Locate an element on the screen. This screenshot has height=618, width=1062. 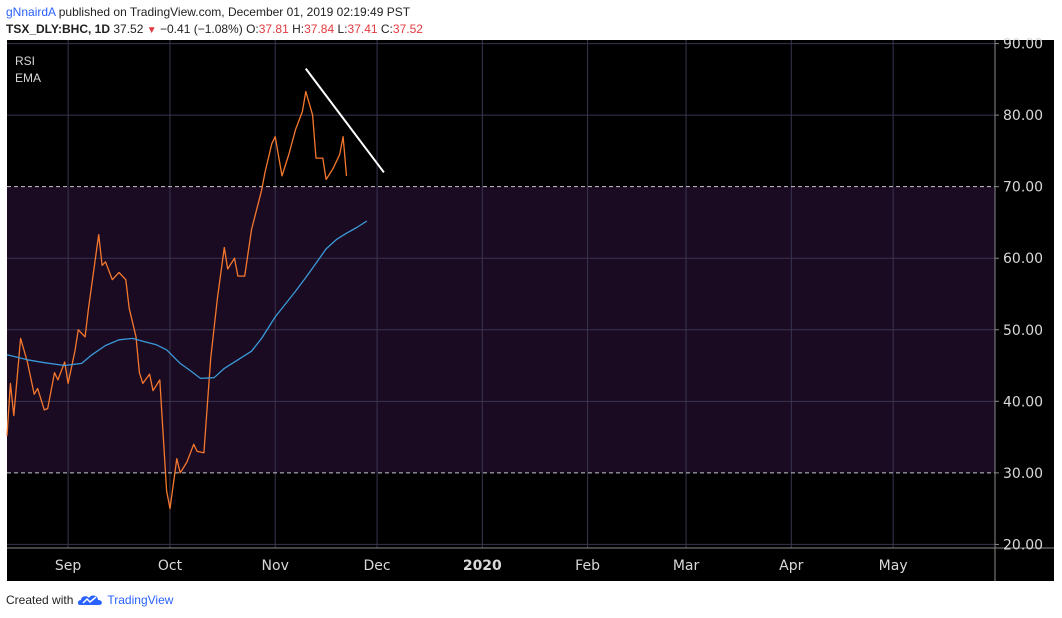
low-value: 37.41 is located at coordinates (362, 29).